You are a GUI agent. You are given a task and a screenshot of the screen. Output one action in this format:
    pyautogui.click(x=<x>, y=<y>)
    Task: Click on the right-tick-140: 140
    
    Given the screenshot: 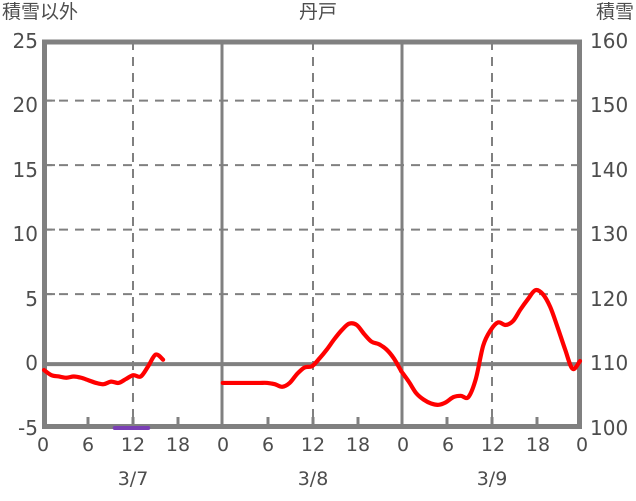 What is the action you would take?
    pyautogui.click(x=609, y=170)
    